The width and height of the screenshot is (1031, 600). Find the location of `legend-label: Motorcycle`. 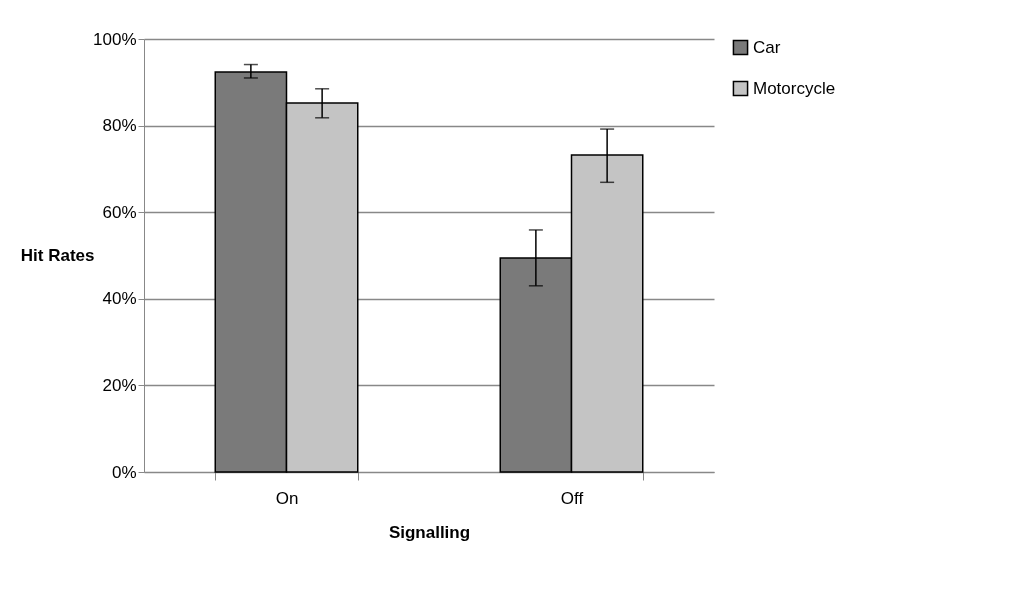

legend-label: Motorcycle is located at coordinates (794, 88).